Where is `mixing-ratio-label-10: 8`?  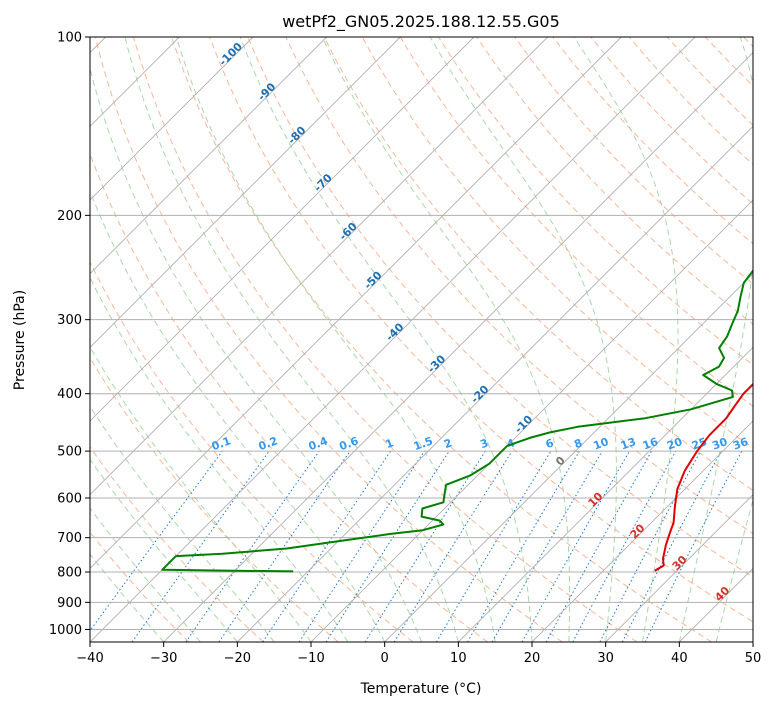 mixing-ratio-label-10: 8 is located at coordinates (578, 443).